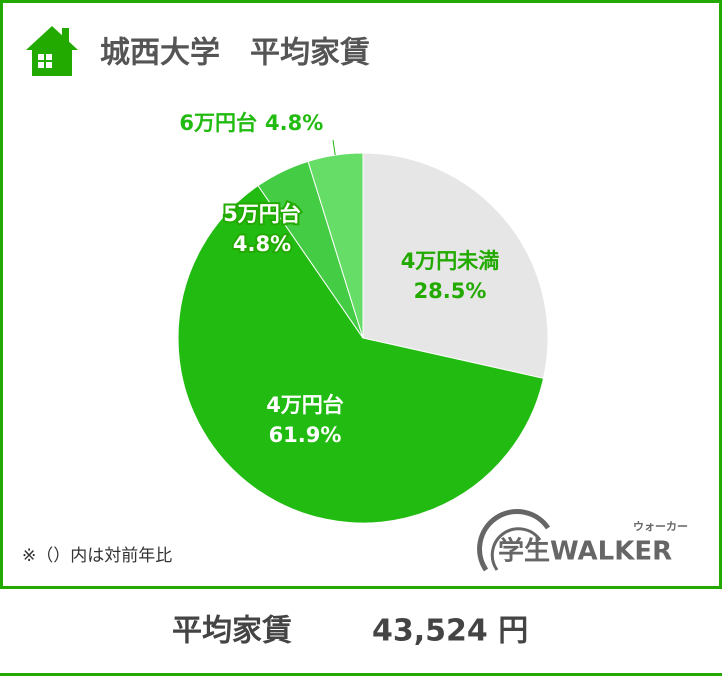 The width and height of the screenshot is (722, 676). What do you see at coordinates (232, 631) in the screenshot?
I see `footer-label: 平均家賃` at bounding box center [232, 631].